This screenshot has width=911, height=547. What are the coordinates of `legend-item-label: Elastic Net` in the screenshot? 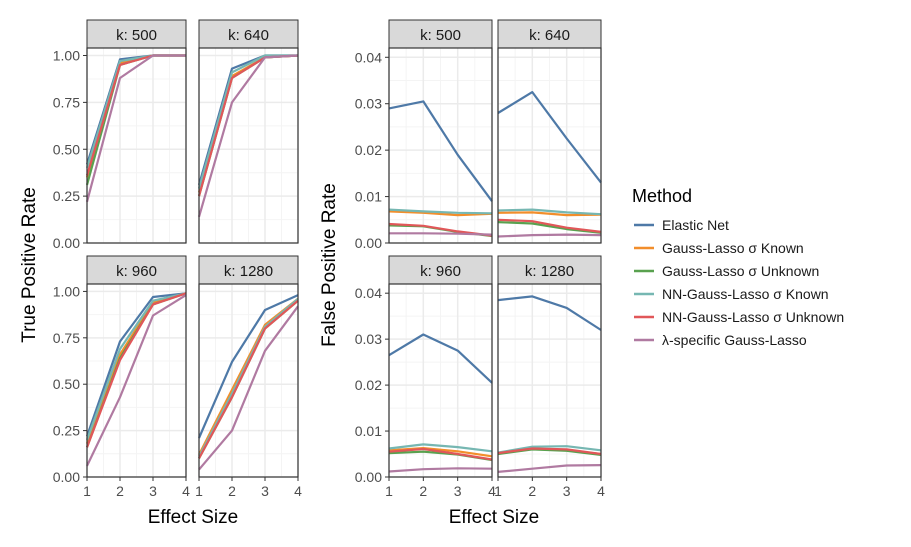 It's located at (695, 225).